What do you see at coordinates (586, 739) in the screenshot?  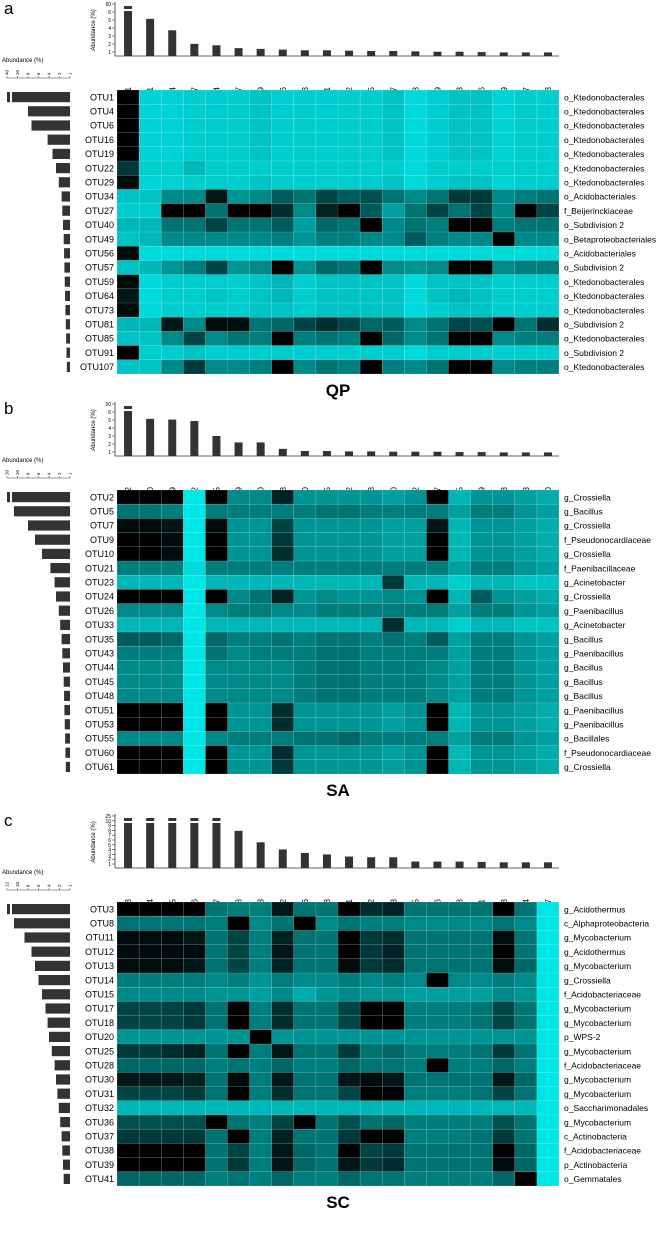 I see `row-annotation: o_Bacillales` at bounding box center [586, 739].